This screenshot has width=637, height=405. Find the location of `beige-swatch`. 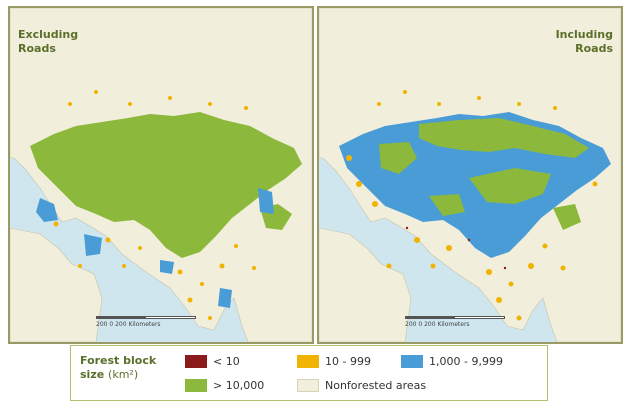

beige-swatch is located at coordinates (308, 385).